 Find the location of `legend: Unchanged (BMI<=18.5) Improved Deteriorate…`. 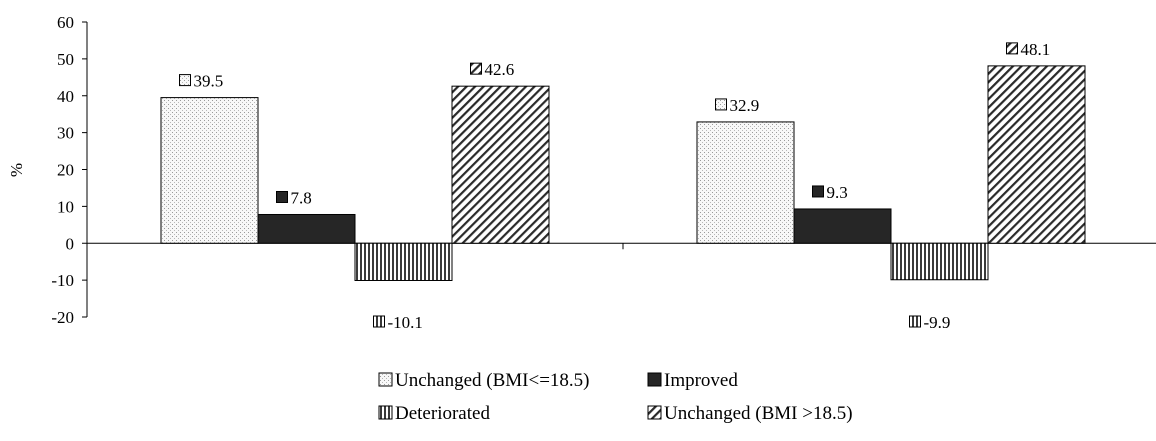

legend: Unchanged (BMI<=18.5) Improved Deteriorate… is located at coordinates (615, 397).